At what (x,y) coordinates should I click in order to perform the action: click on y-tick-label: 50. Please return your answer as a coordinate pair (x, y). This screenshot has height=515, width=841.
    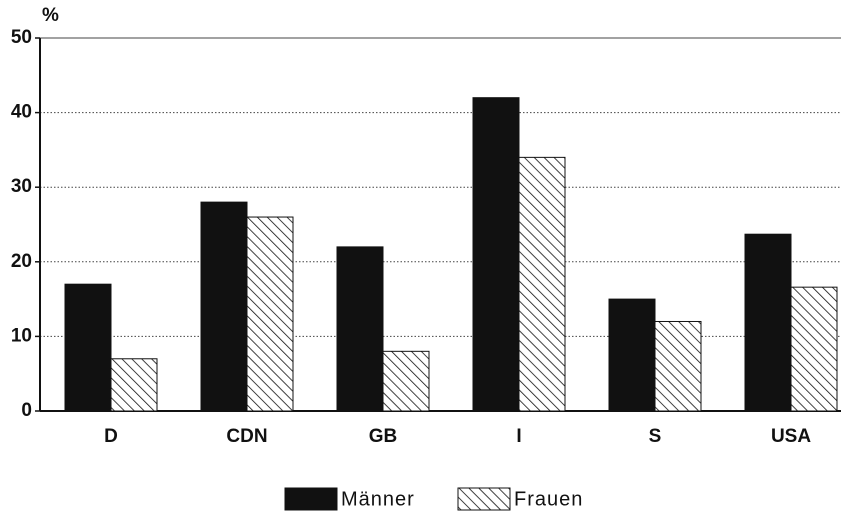
    Looking at the image, I should click on (21, 37).